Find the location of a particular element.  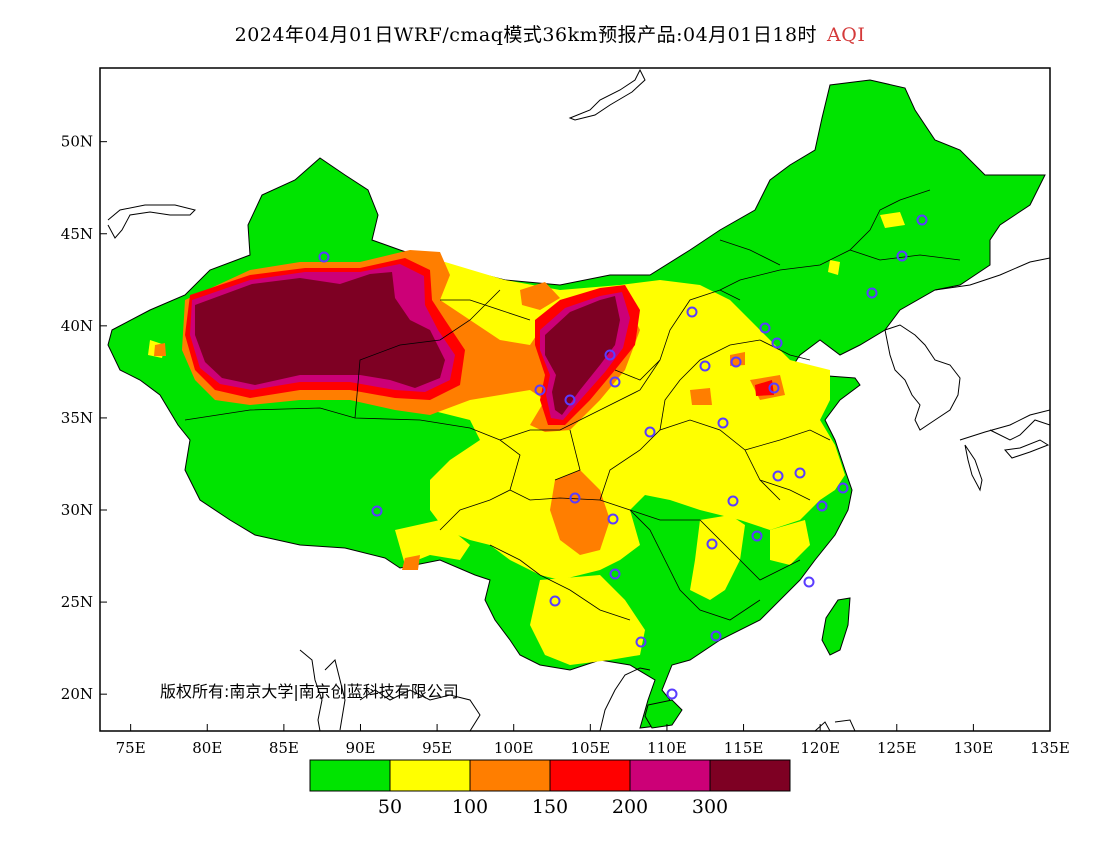

x-tick-label: 120E is located at coordinates (820, 748).